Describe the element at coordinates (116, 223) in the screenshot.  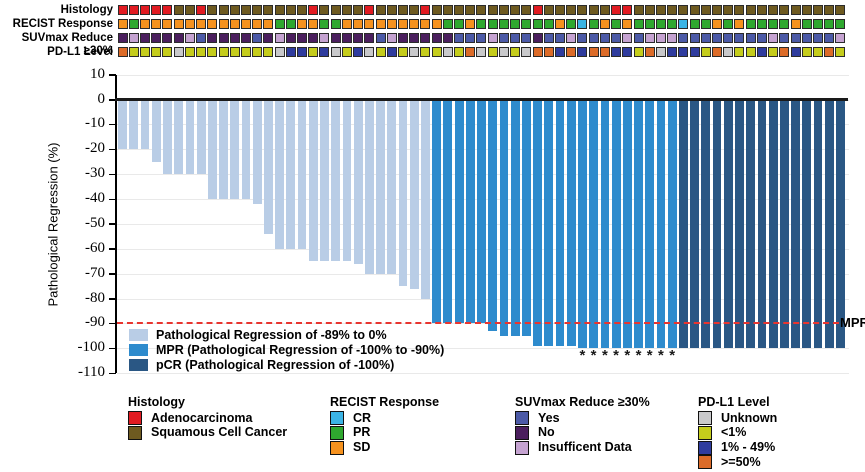
I see `y-axis-line` at that location.